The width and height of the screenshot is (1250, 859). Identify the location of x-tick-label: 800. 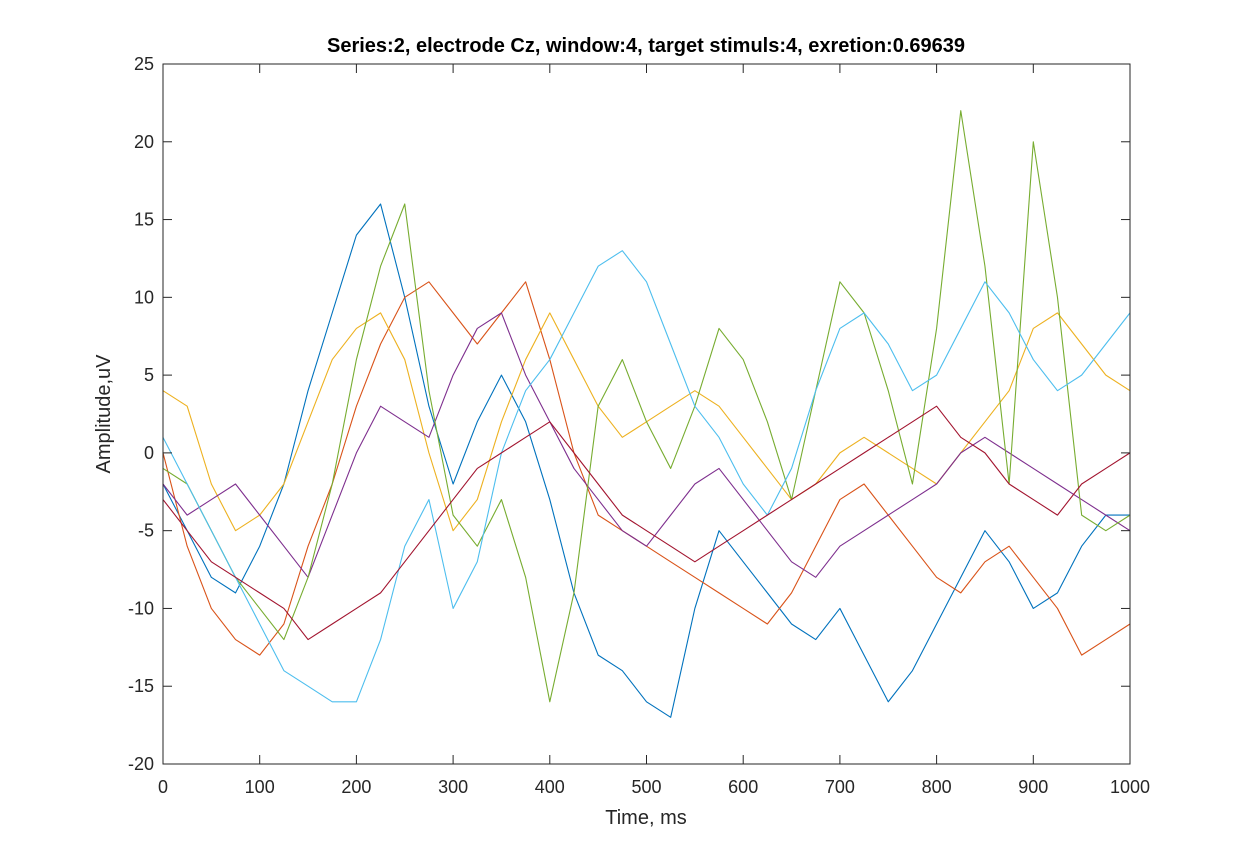
(937, 787).